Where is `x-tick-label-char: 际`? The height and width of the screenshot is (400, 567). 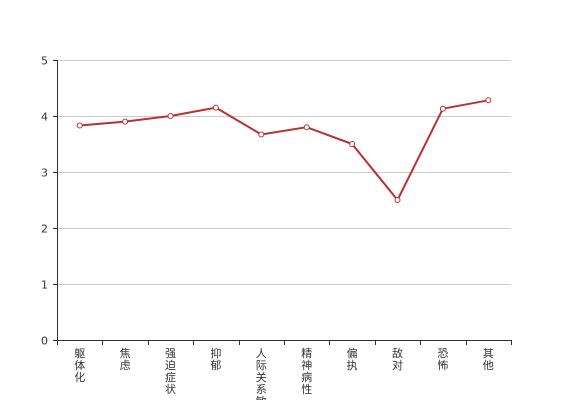 x-tick-label-char: 际 is located at coordinates (261, 365).